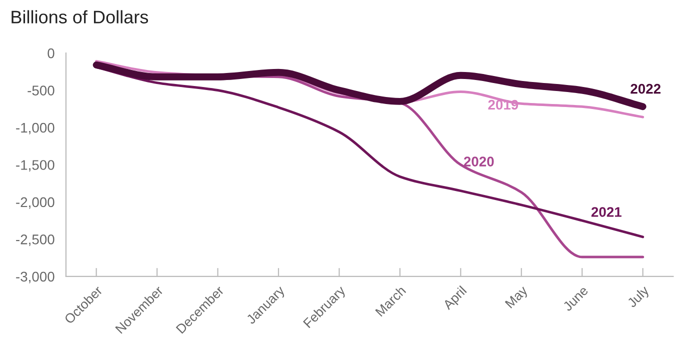 The image size is (680, 340). Describe the element at coordinates (479, 161) in the screenshot. I see `series-label: 2020` at that location.